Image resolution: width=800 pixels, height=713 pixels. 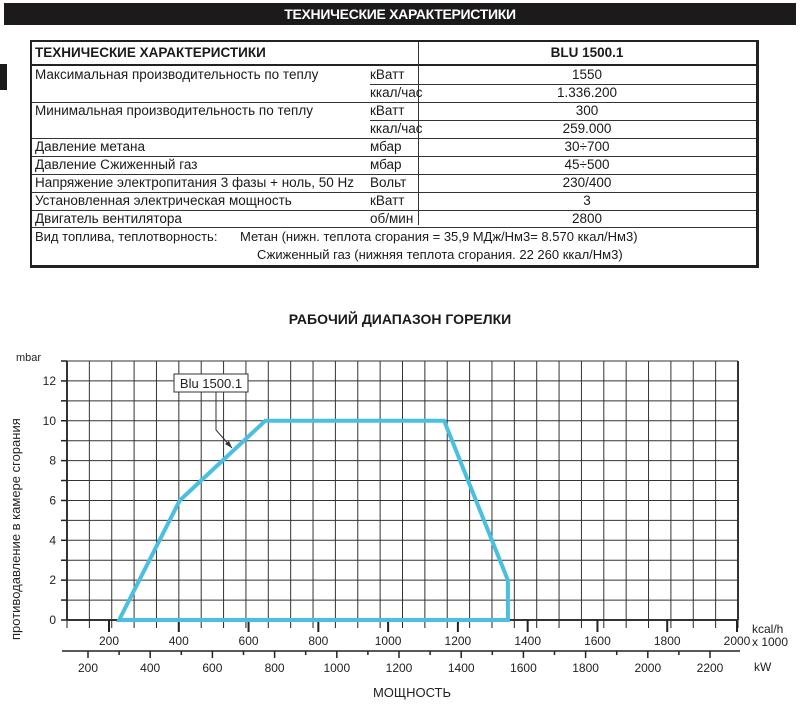 What do you see at coordinates (587, 92) in the screenshot?
I see `spec-value: 1.336.200` at bounding box center [587, 92].